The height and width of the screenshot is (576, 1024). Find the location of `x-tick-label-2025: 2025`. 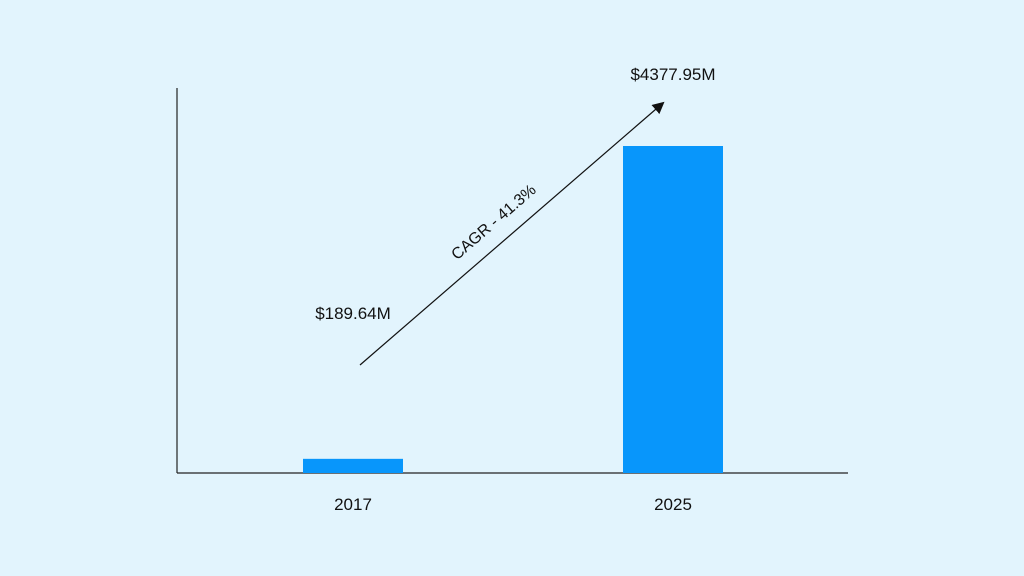

x-tick-label-2025: 2025 is located at coordinates (673, 504).